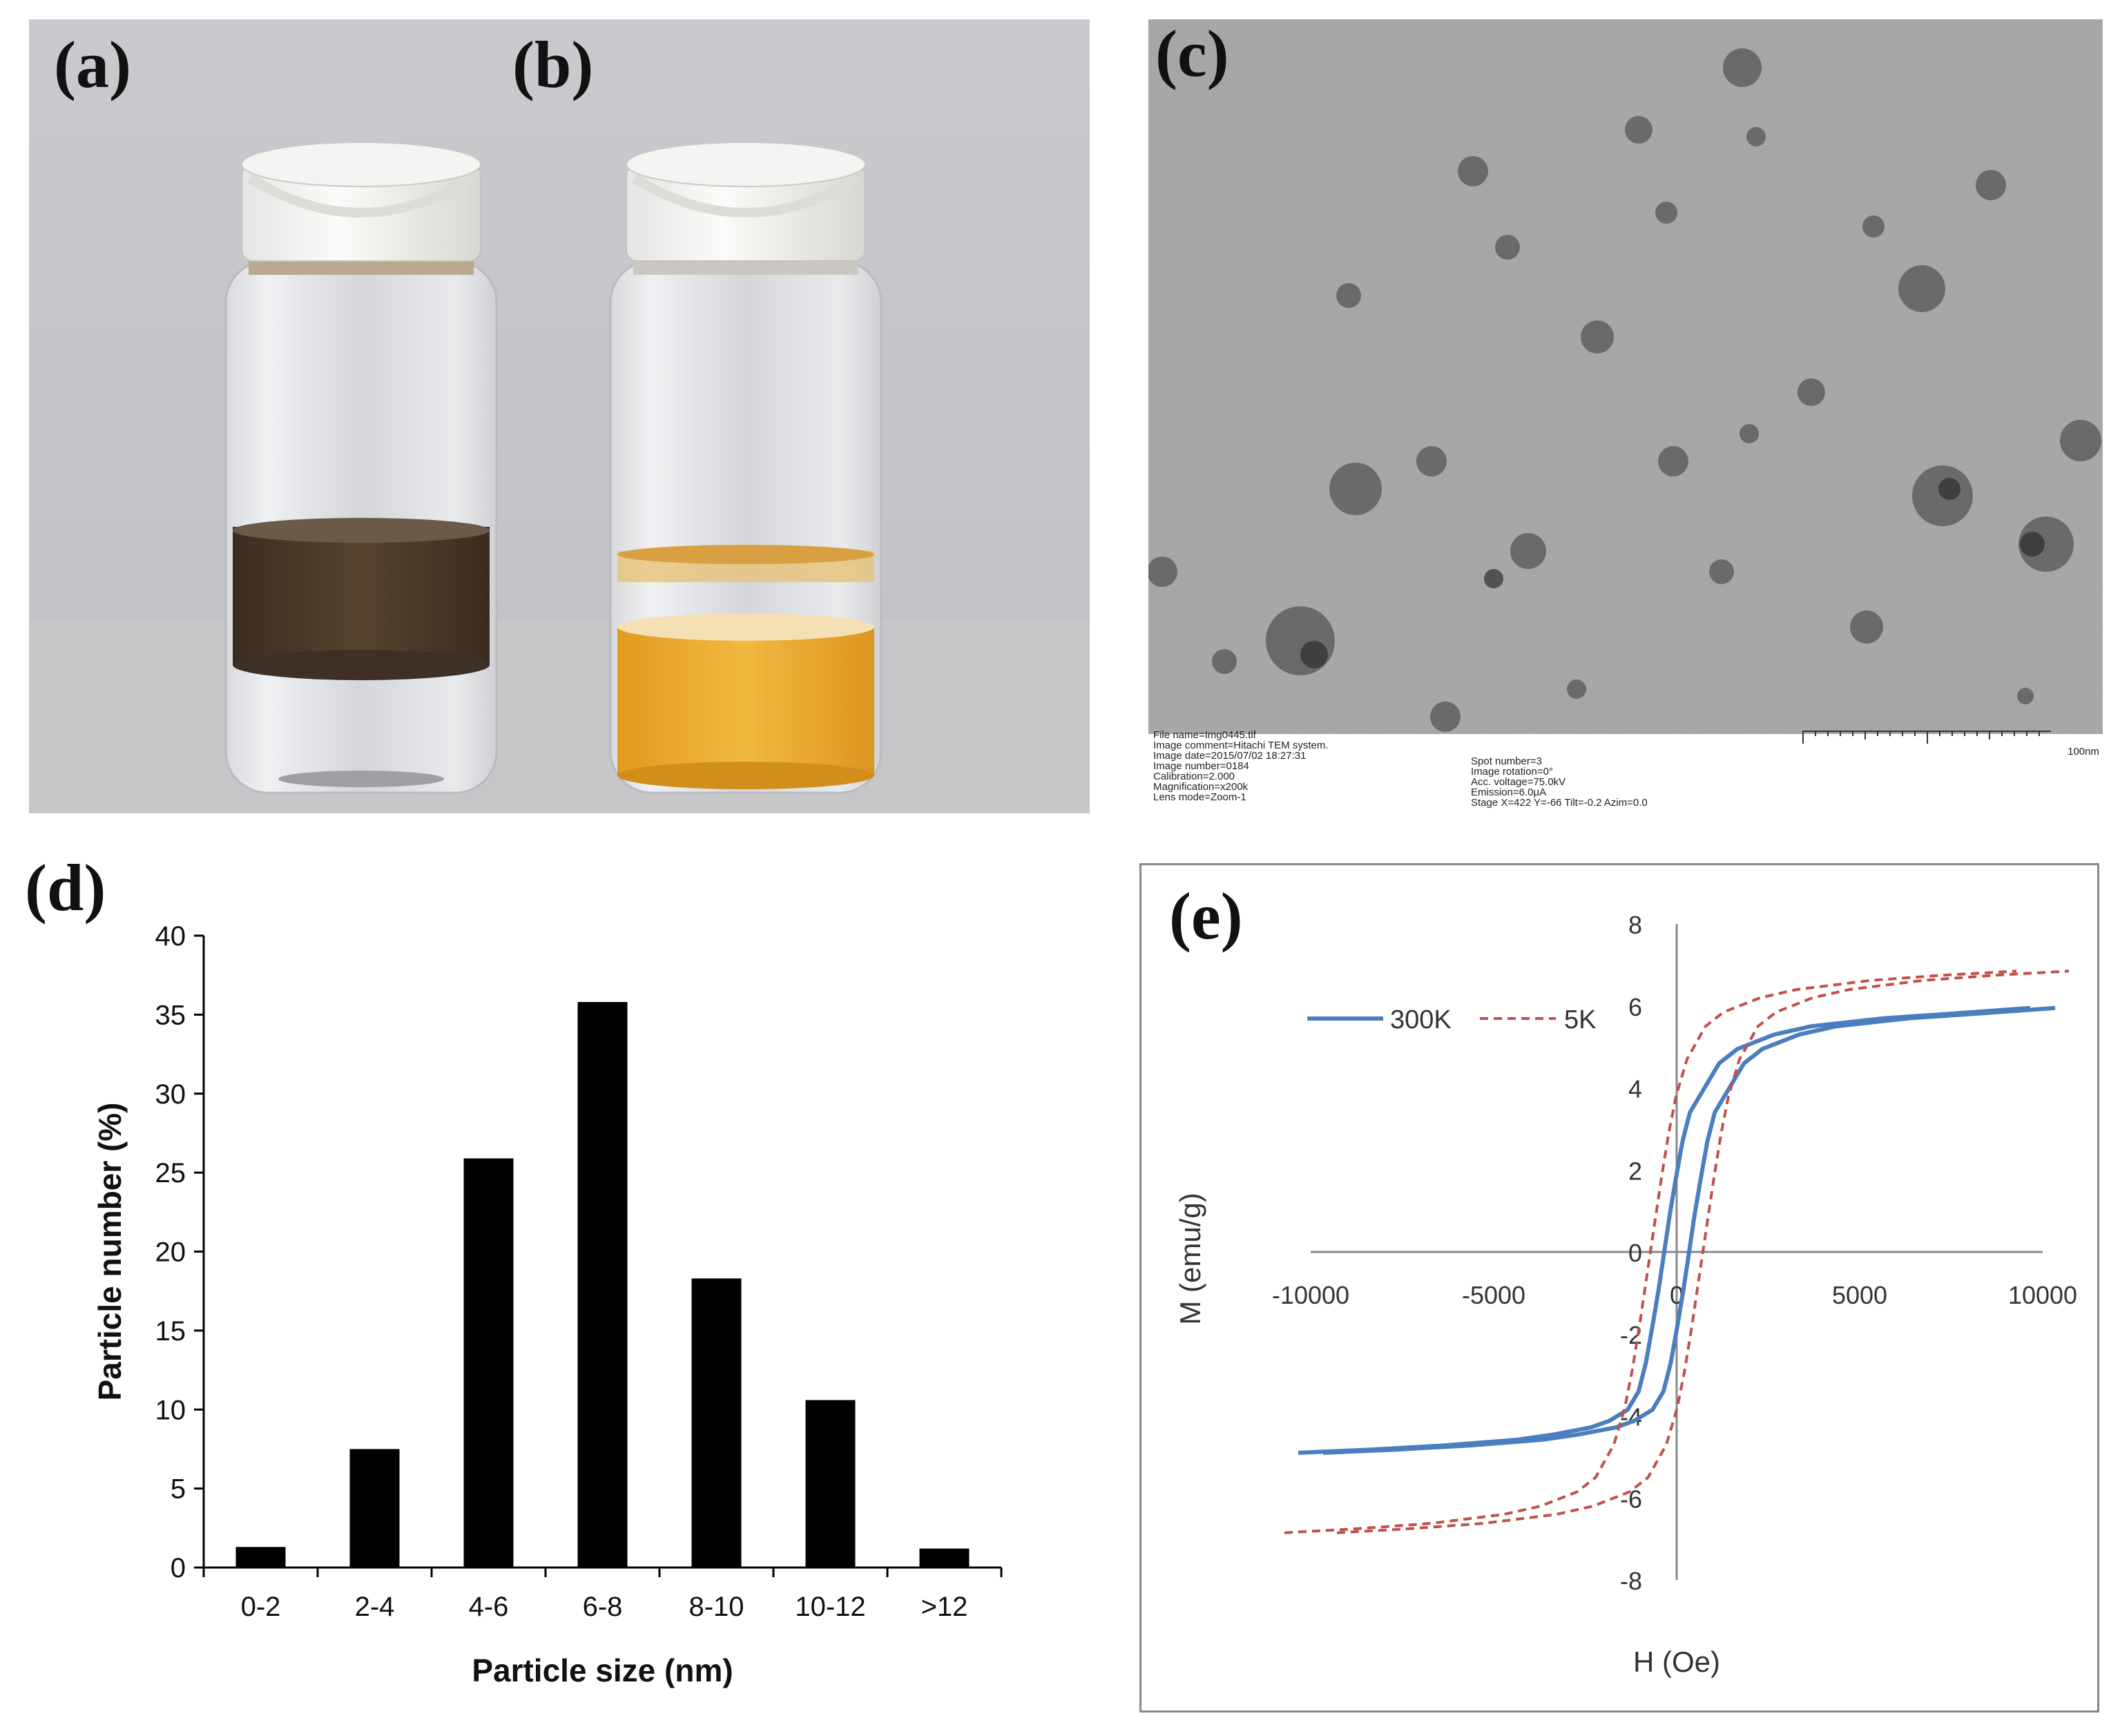 This screenshot has width=2120, height=1736. I want to click on y-tick-label: 10, so click(170, 1410).